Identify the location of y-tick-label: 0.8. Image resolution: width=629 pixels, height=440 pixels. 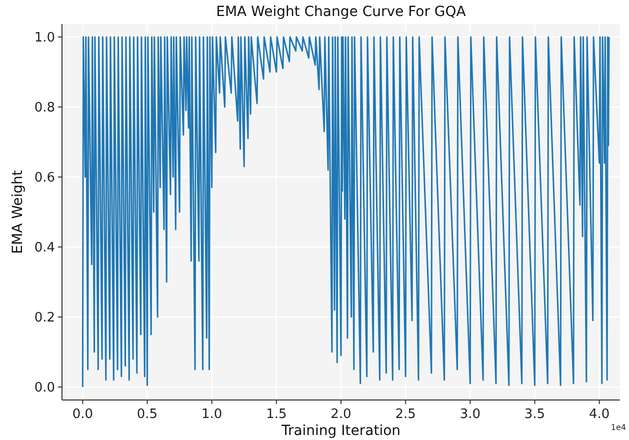
(44, 108).